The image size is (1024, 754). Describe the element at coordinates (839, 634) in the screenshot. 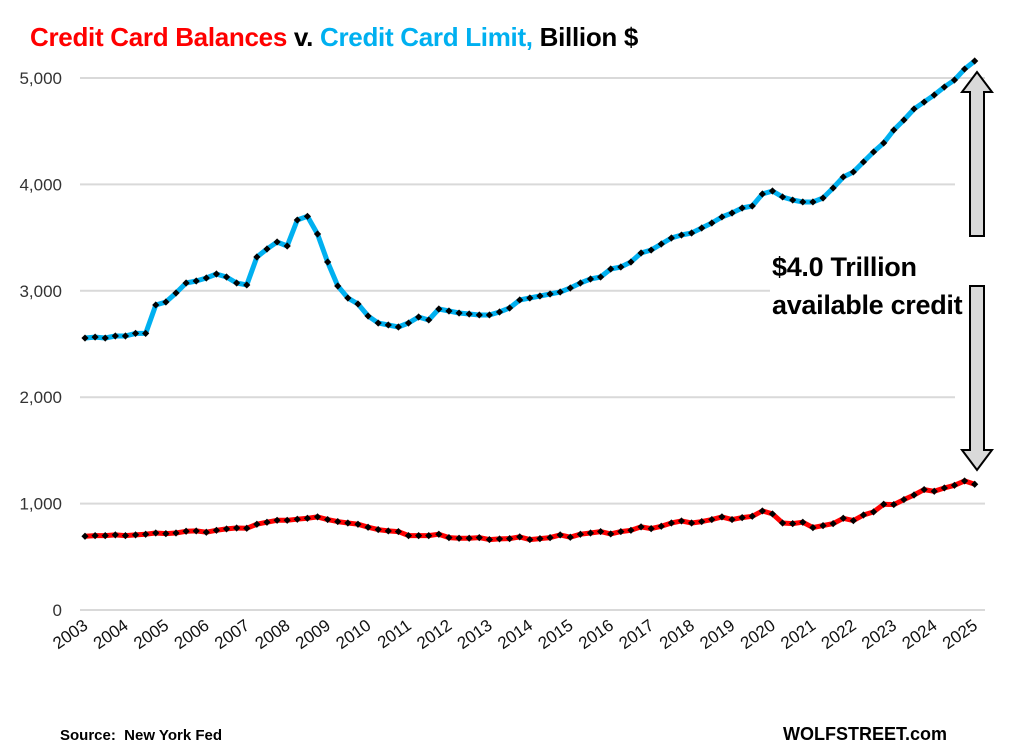

I see `x-tick-label: 2022` at that location.